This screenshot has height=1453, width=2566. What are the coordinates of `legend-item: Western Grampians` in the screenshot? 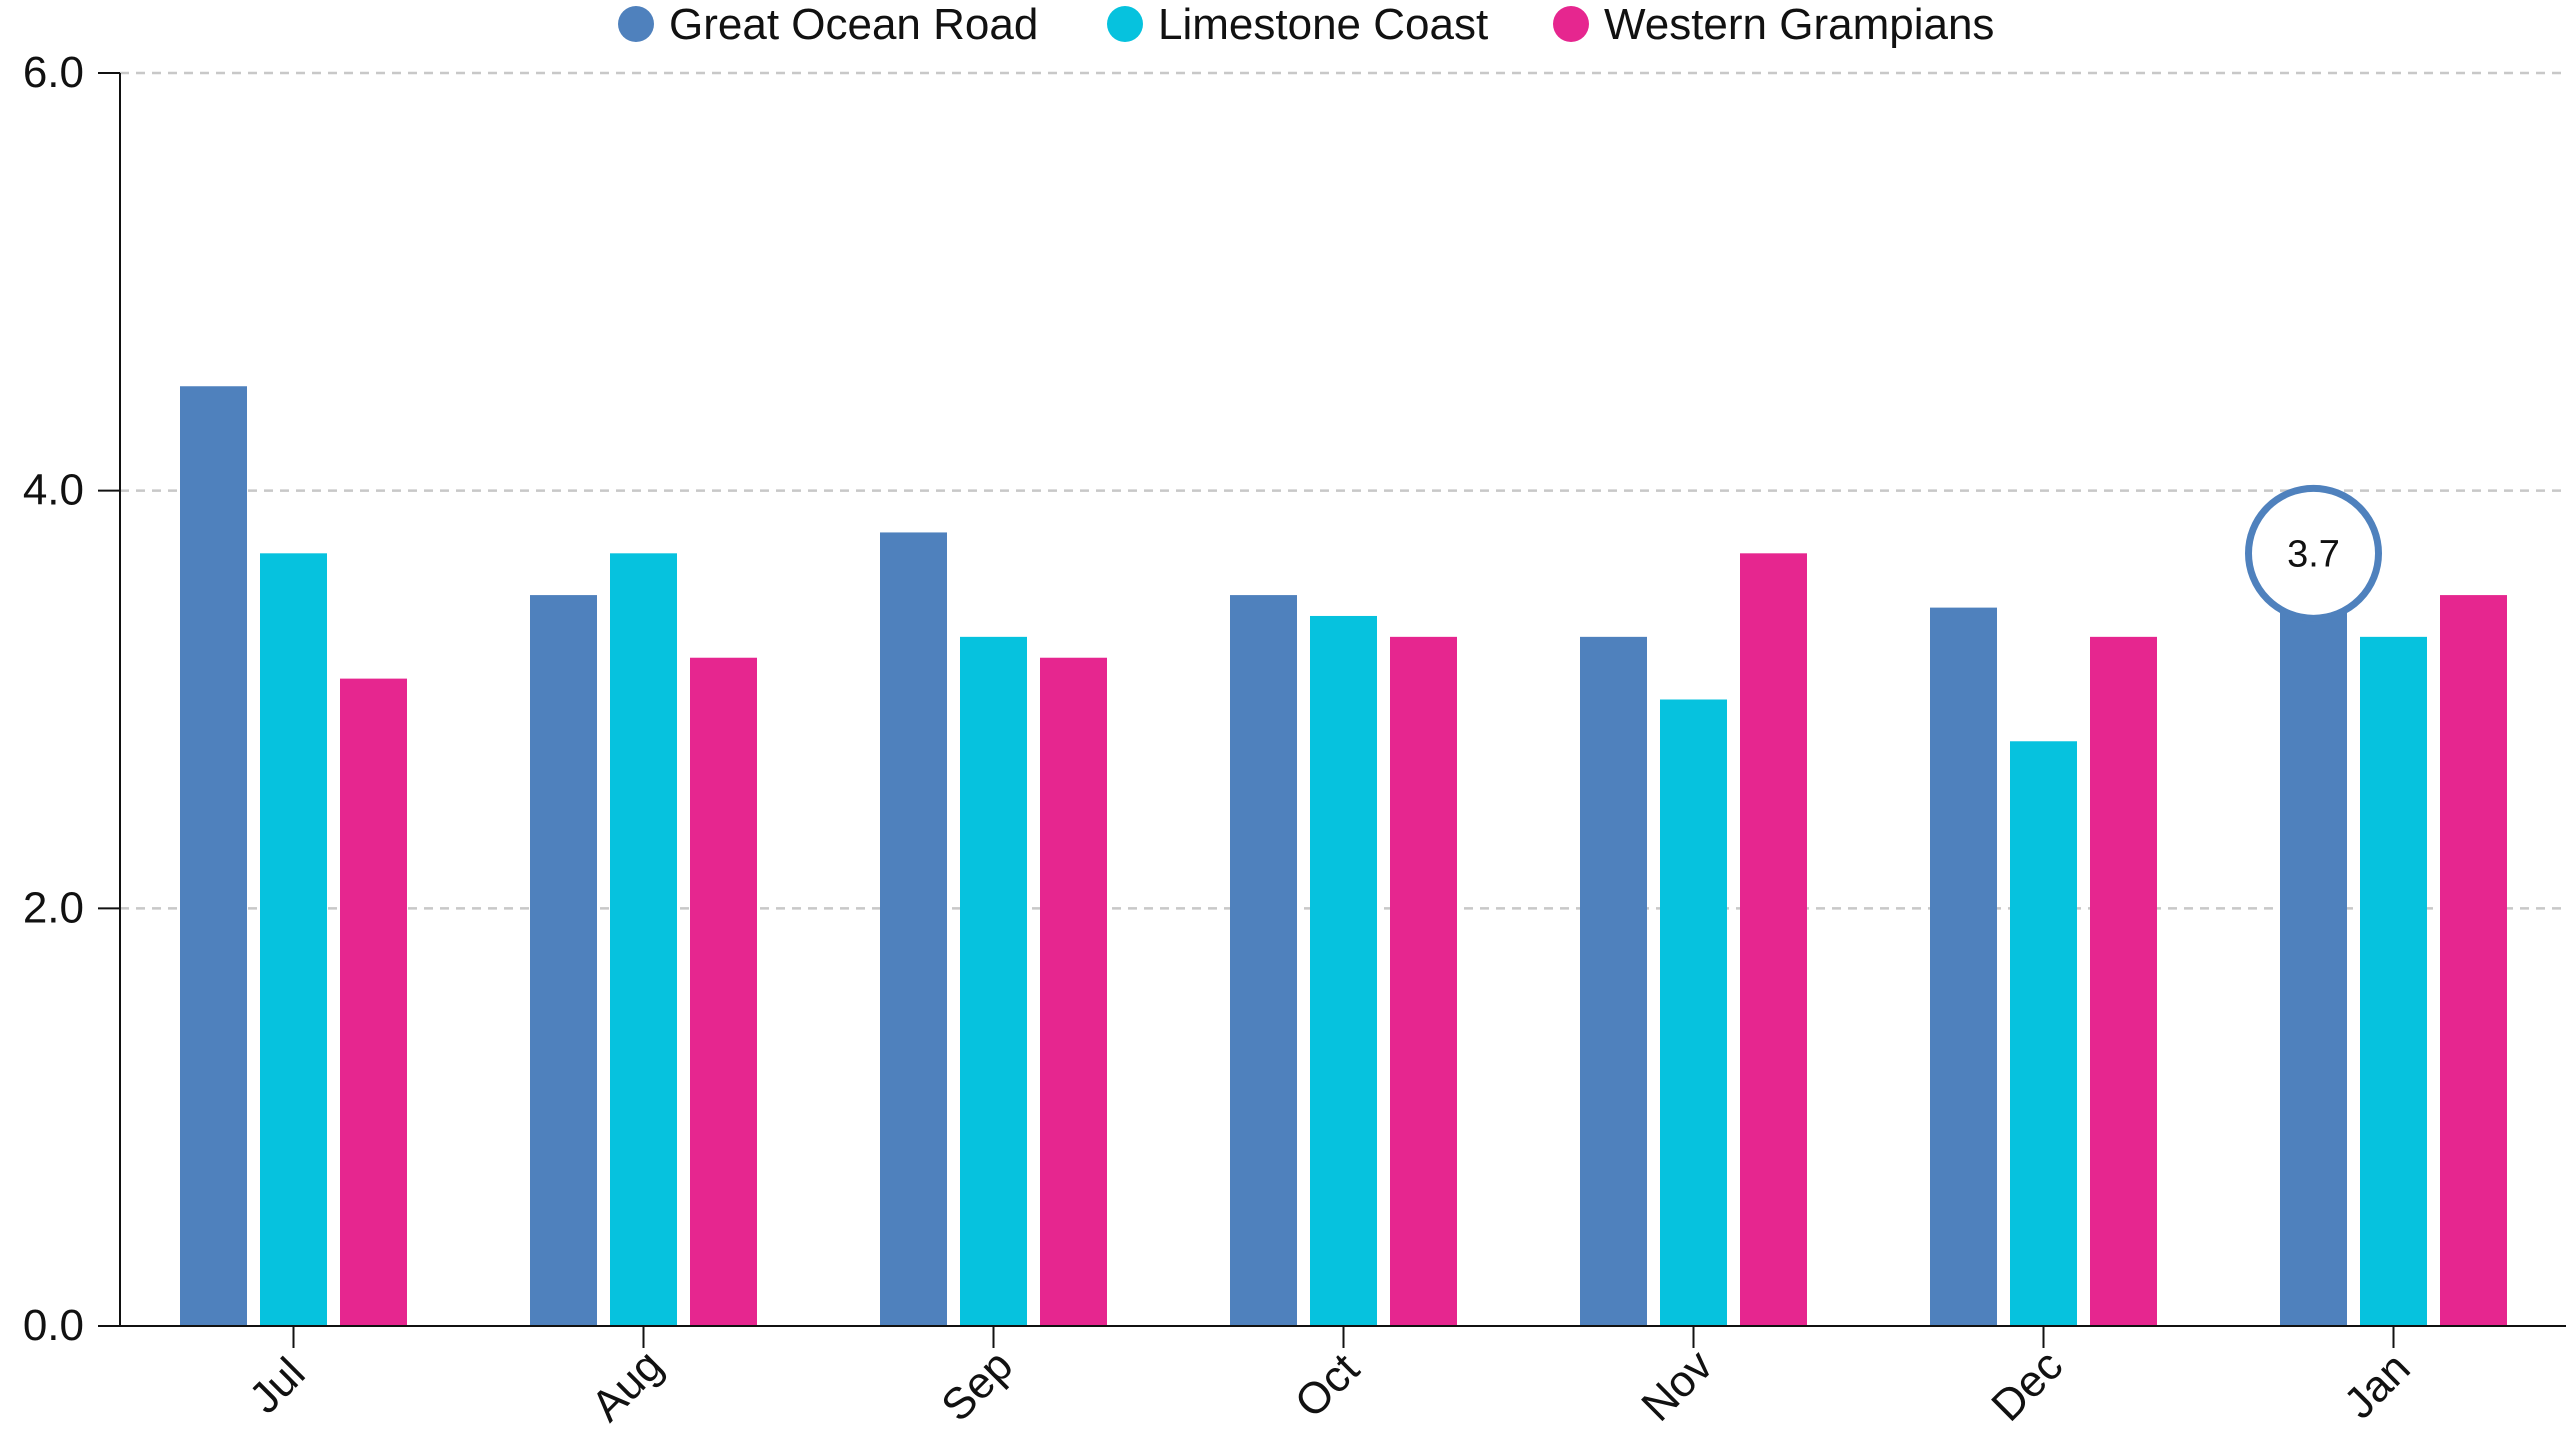 It's located at (1773, 24).